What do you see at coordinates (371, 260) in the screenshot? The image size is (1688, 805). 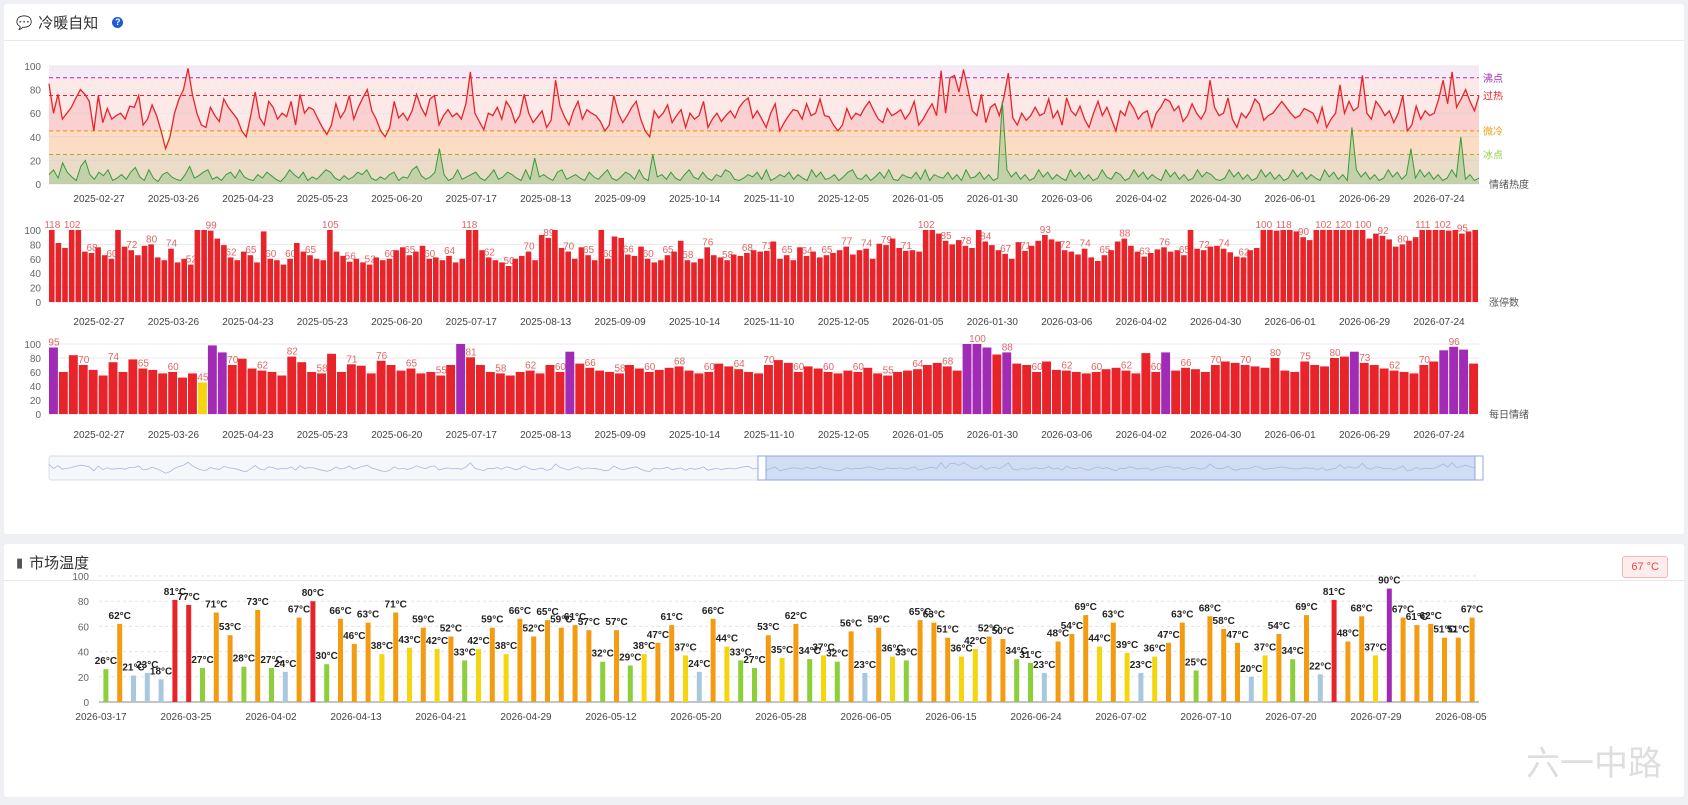 I see `limit-up-chart-data-label: 52` at bounding box center [371, 260].